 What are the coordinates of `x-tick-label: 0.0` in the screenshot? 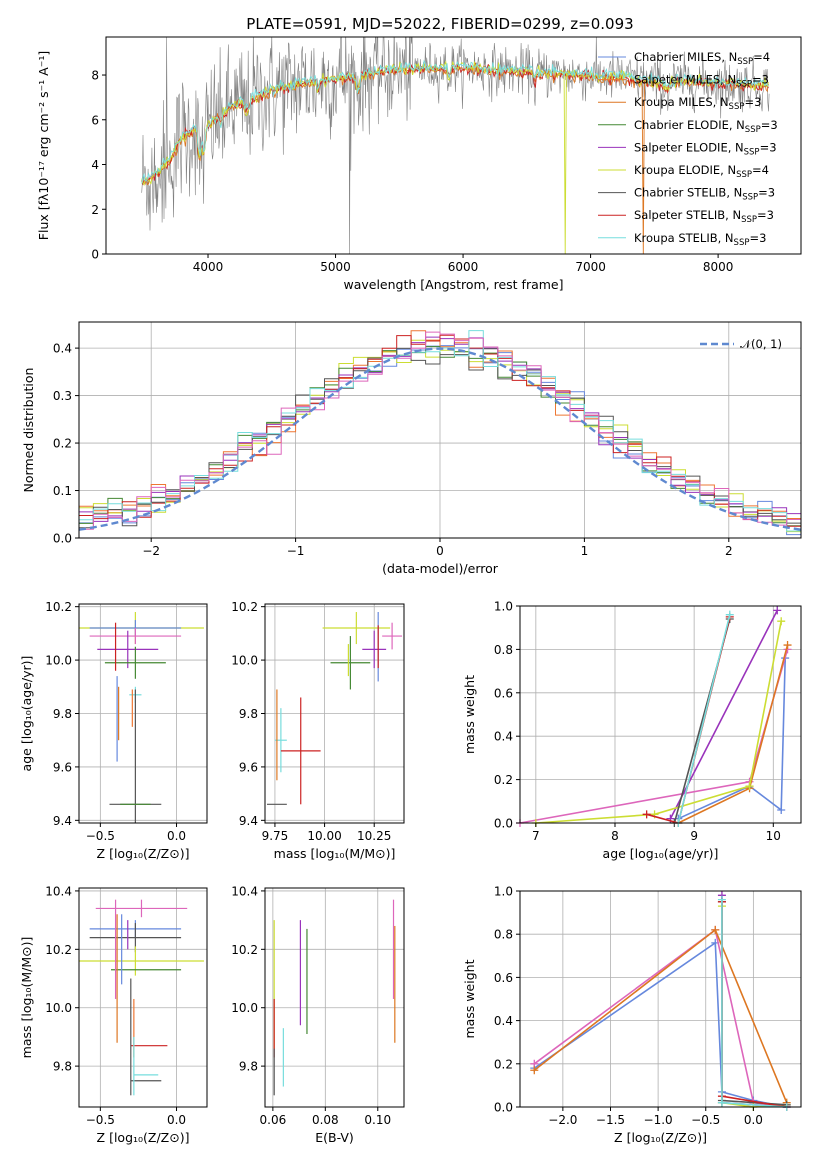 It's located at (176, 836).